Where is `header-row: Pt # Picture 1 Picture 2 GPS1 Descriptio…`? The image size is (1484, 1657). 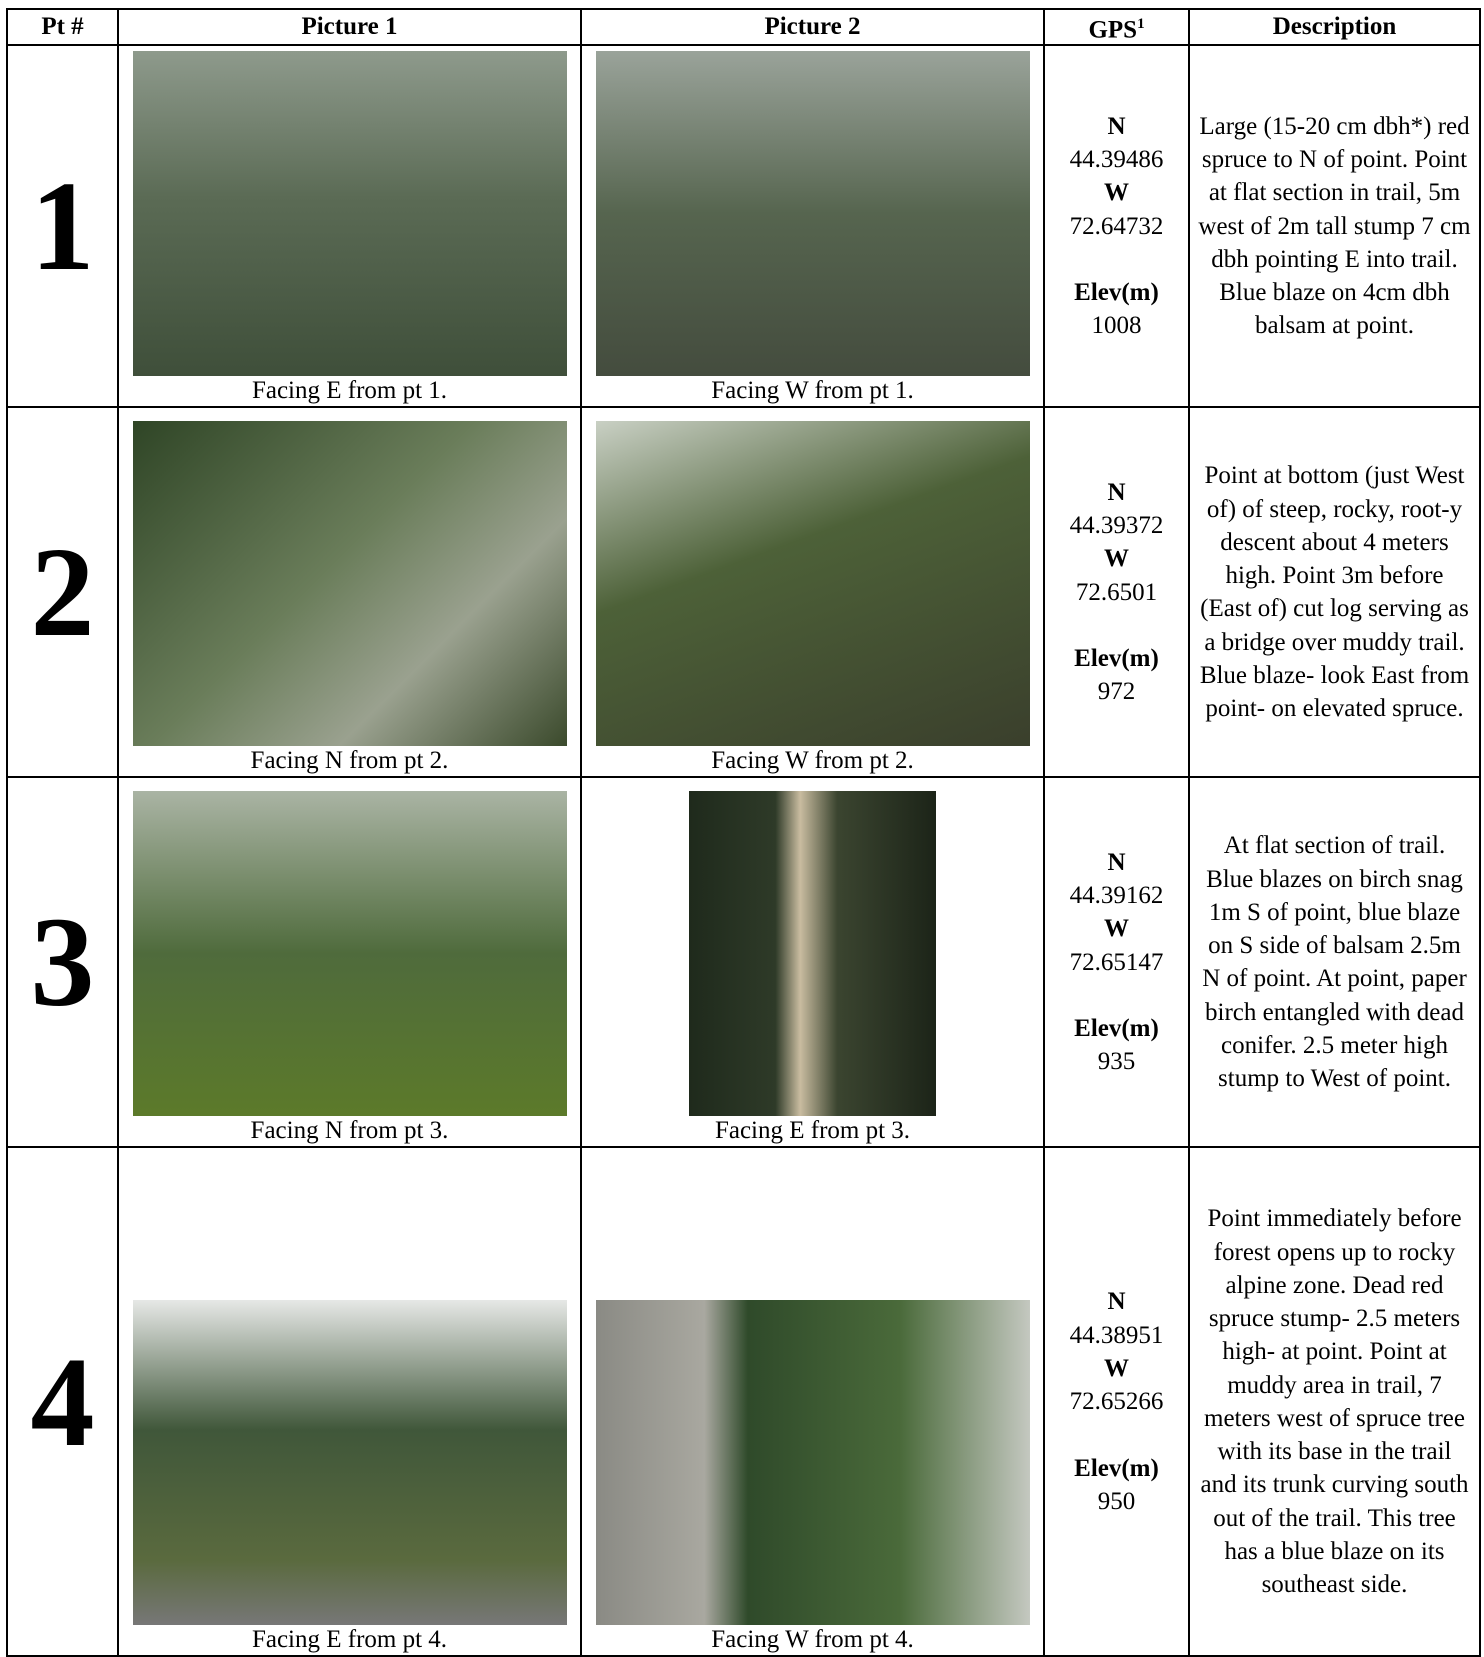
header-row: Pt # Picture 1 Picture 2 GPS1 Descriptio… is located at coordinates (743, 27).